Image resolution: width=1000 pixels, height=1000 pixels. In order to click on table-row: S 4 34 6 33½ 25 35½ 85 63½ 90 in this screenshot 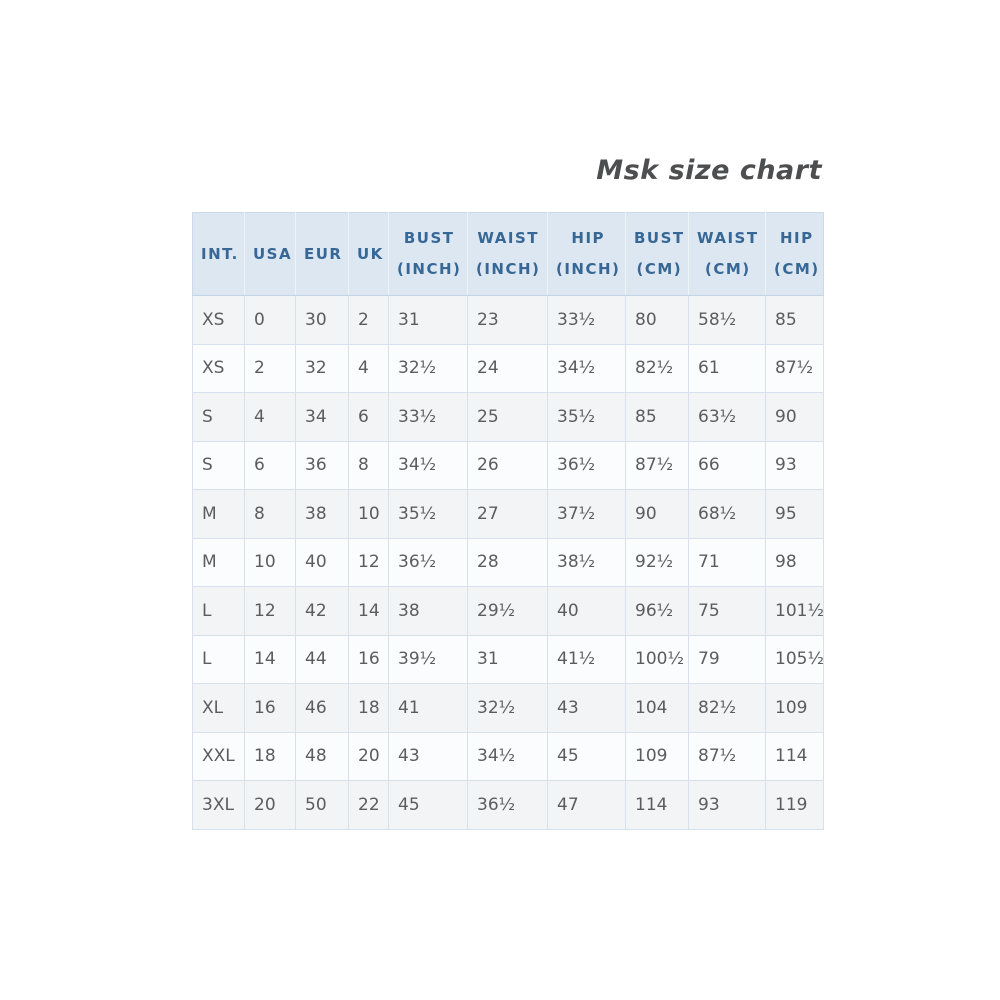, I will do `click(508, 417)`.